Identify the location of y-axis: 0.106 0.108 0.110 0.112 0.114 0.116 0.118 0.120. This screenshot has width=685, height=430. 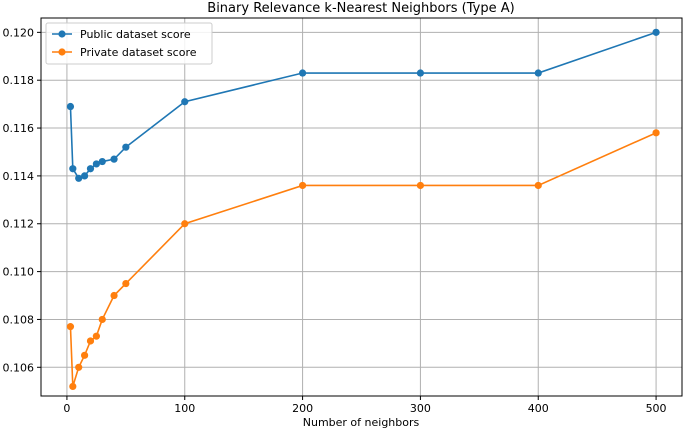
(22, 200).